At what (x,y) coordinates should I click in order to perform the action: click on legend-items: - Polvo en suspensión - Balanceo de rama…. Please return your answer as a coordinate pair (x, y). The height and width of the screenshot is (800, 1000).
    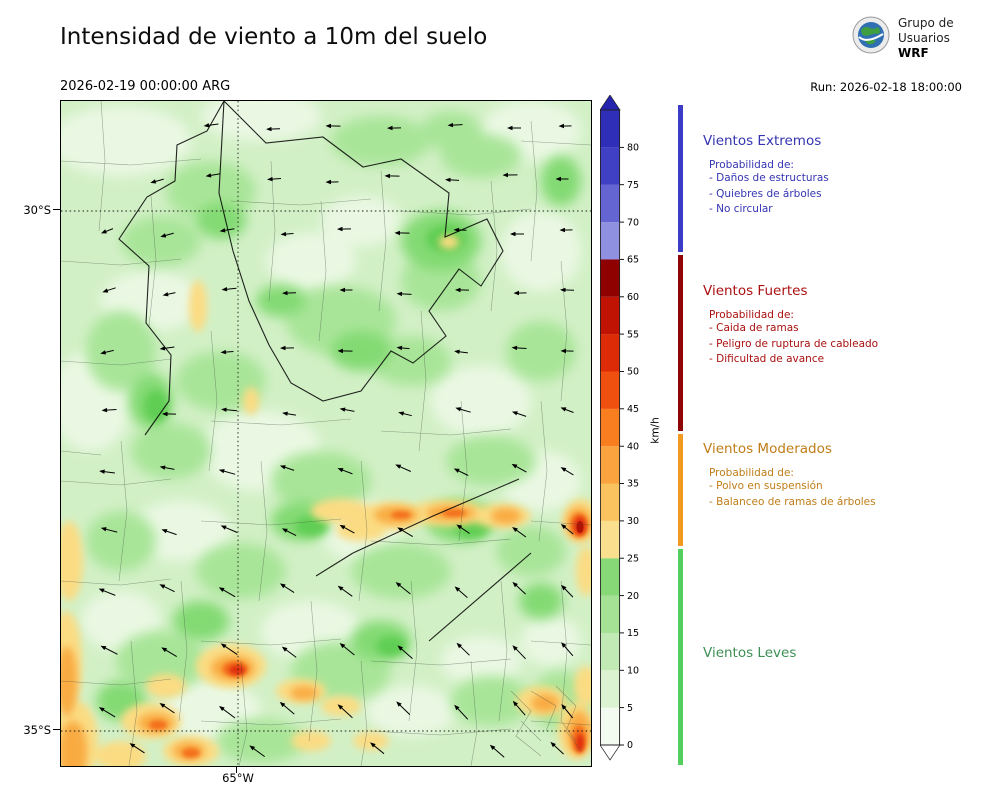
    Looking at the image, I should click on (845, 494).